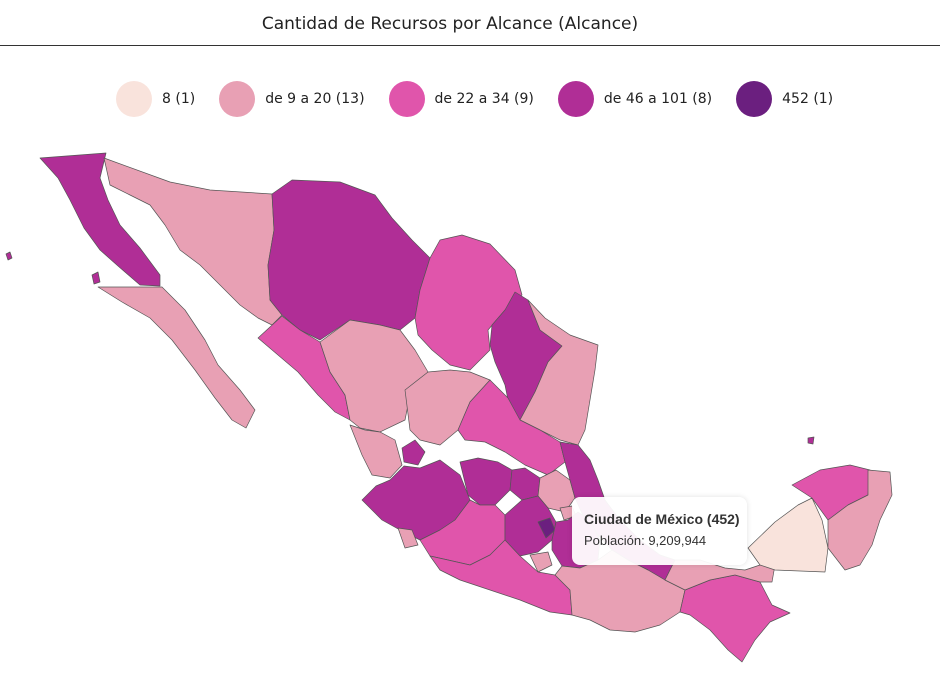 The height and width of the screenshot is (677, 940). What do you see at coordinates (96, 278) in the screenshot?
I see `island-tiburon` at bounding box center [96, 278].